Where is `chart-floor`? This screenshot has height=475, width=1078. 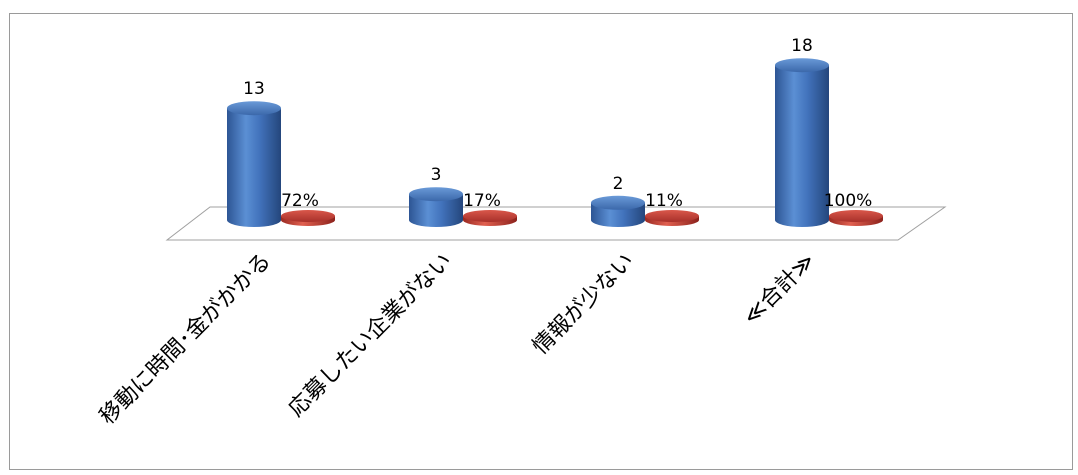 chart-floor is located at coordinates (556, 223).